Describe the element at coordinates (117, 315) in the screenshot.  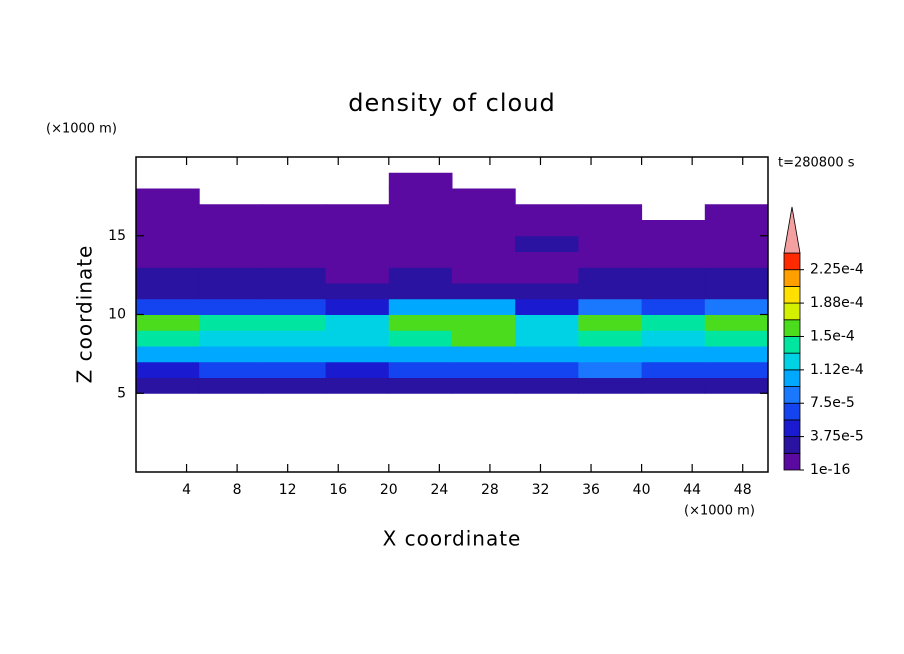
I see `y-tick-label: 10` at that location.